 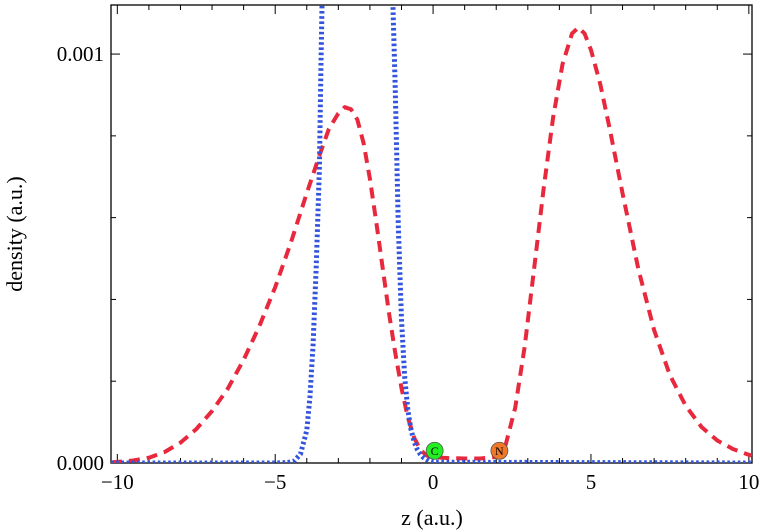 I want to click on y-tick-label: 0.000, so click(x=80, y=463).